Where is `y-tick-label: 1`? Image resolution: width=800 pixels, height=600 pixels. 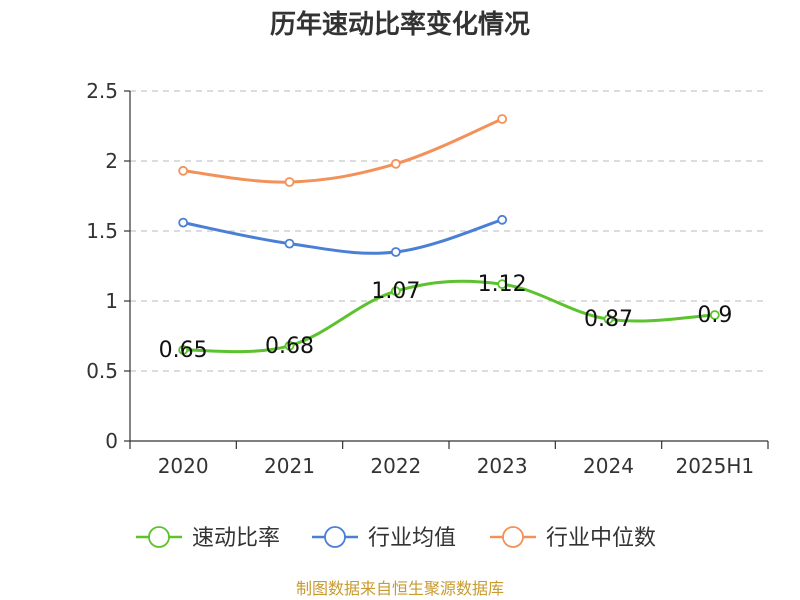
y-tick-label: 1 is located at coordinates (111, 301).